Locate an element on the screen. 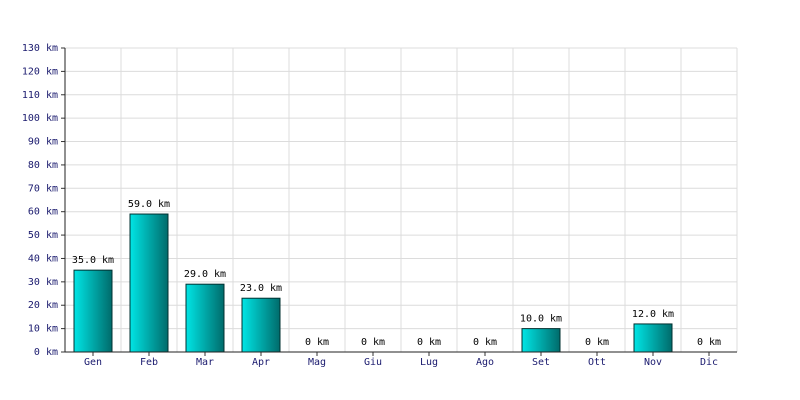 This screenshot has height=400, width=800. x-tick-label: Ott is located at coordinates (597, 362).